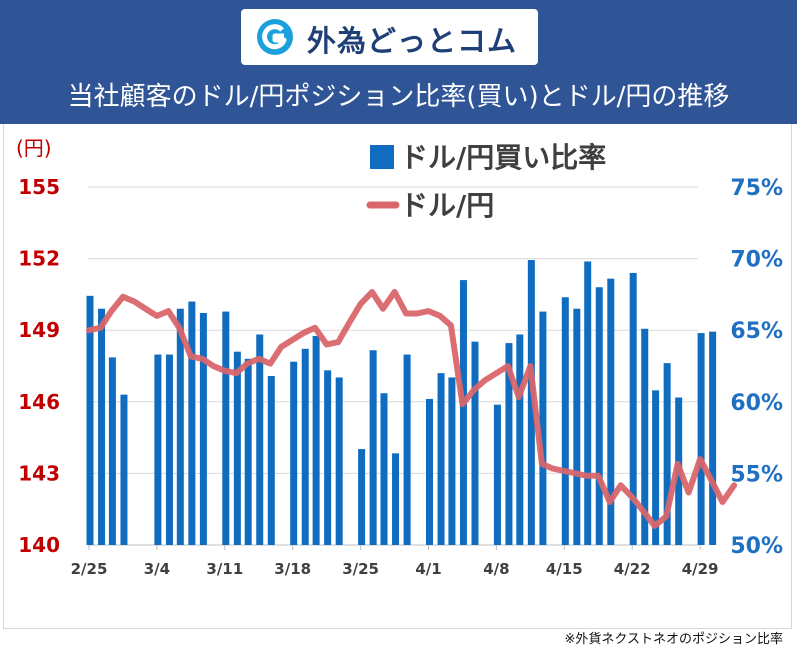  I want to click on right-tick-label: 75%, so click(756, 188).